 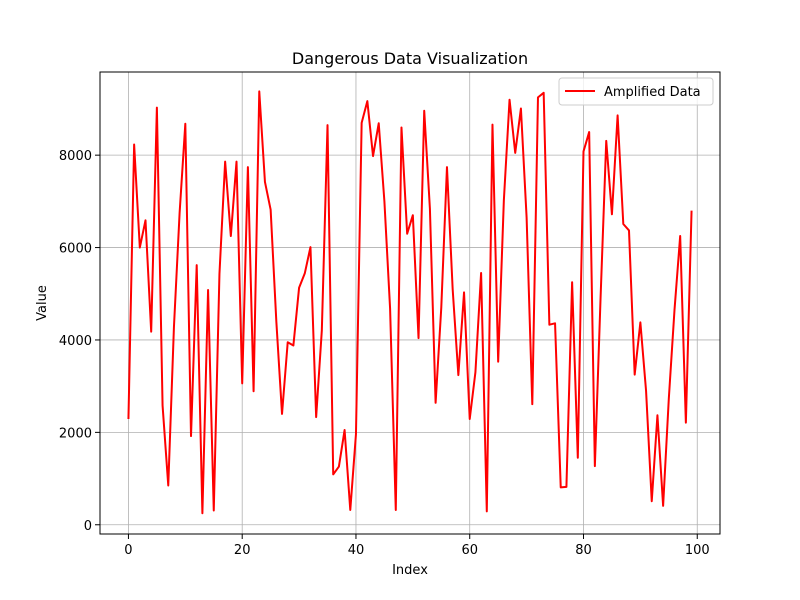 What do you see at coordinates (697, 550) in the screenshot?
I see `x-tick-label: 100` at bounding box center [697, 550].